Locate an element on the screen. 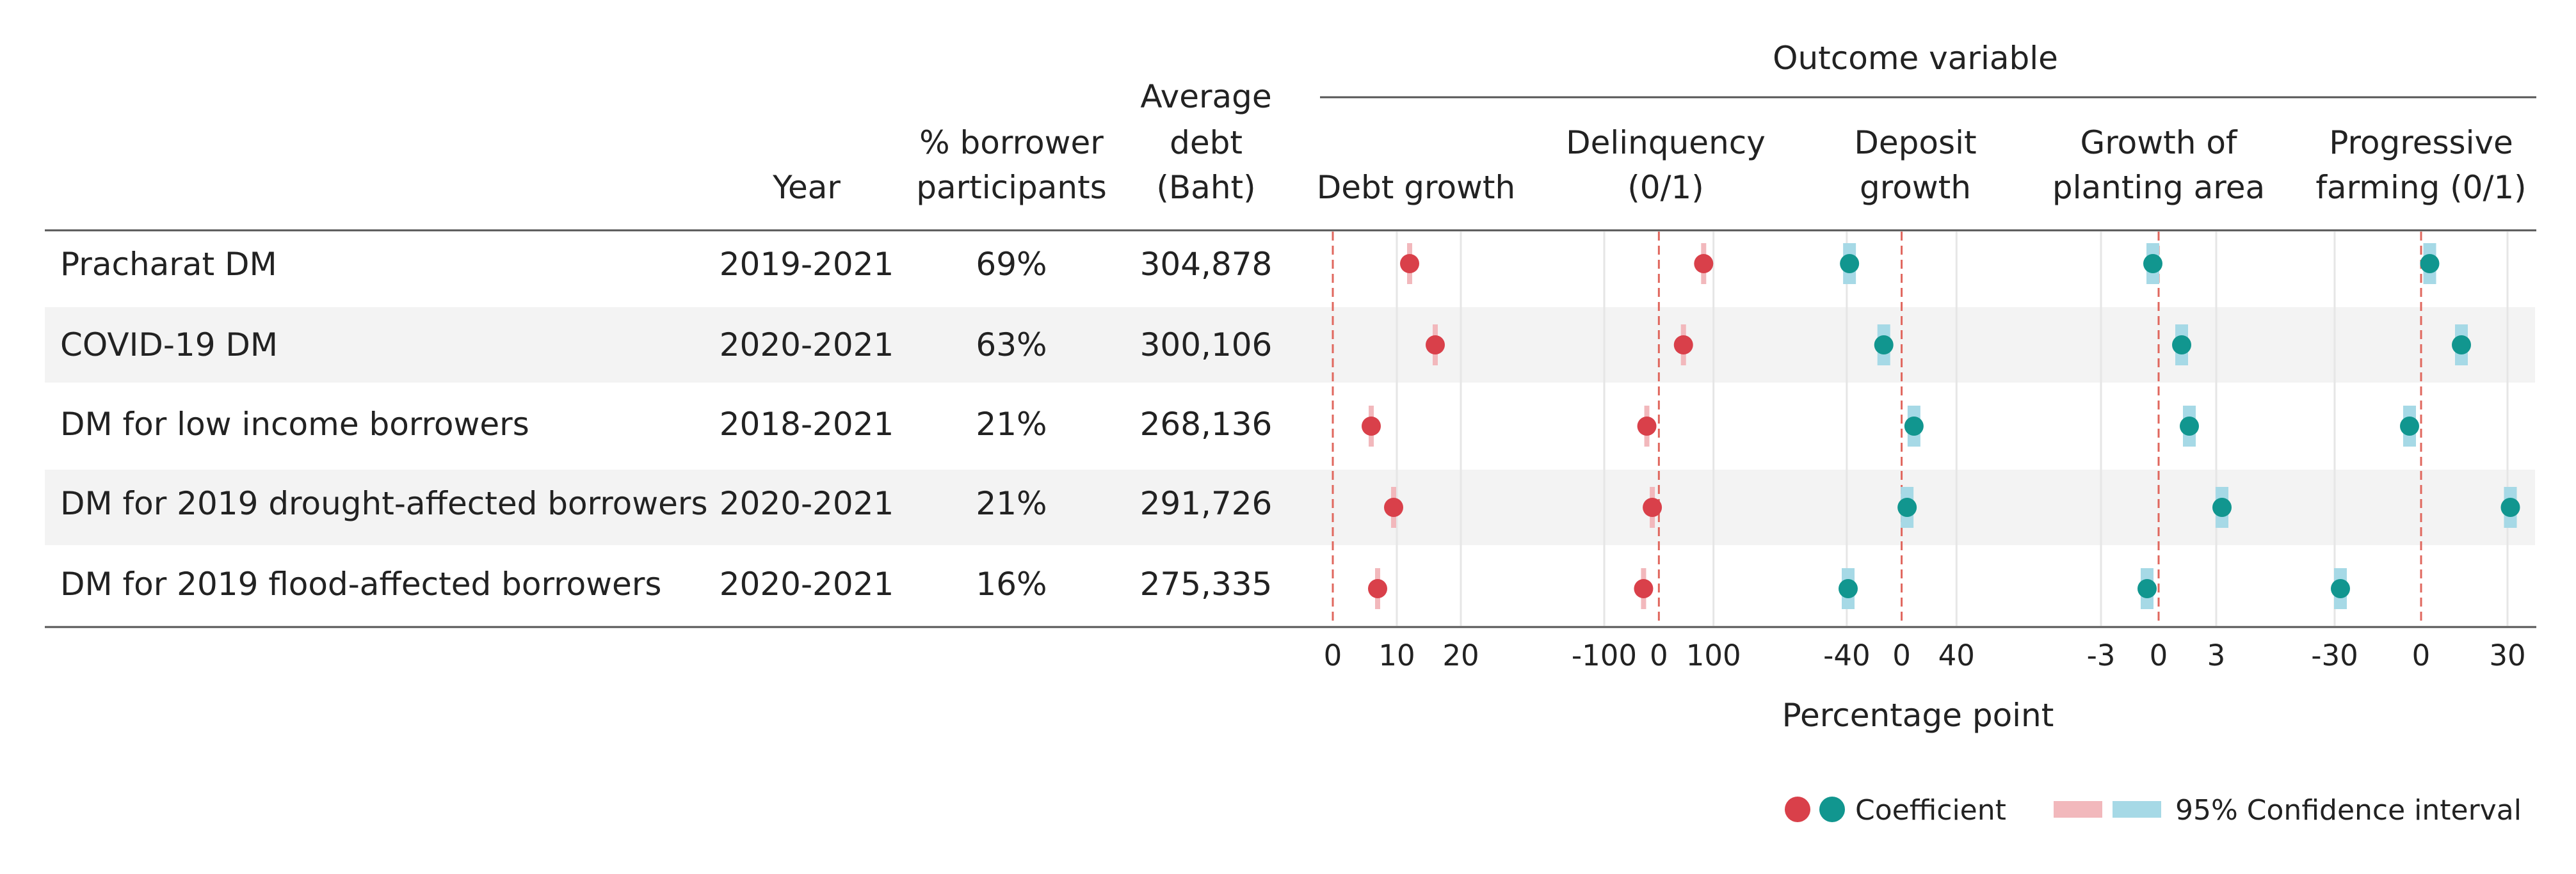 Image resolution: width=2576 pixels, height=874 pixels. debt-cell: 291,726 is located at coordinates (1206, 503).